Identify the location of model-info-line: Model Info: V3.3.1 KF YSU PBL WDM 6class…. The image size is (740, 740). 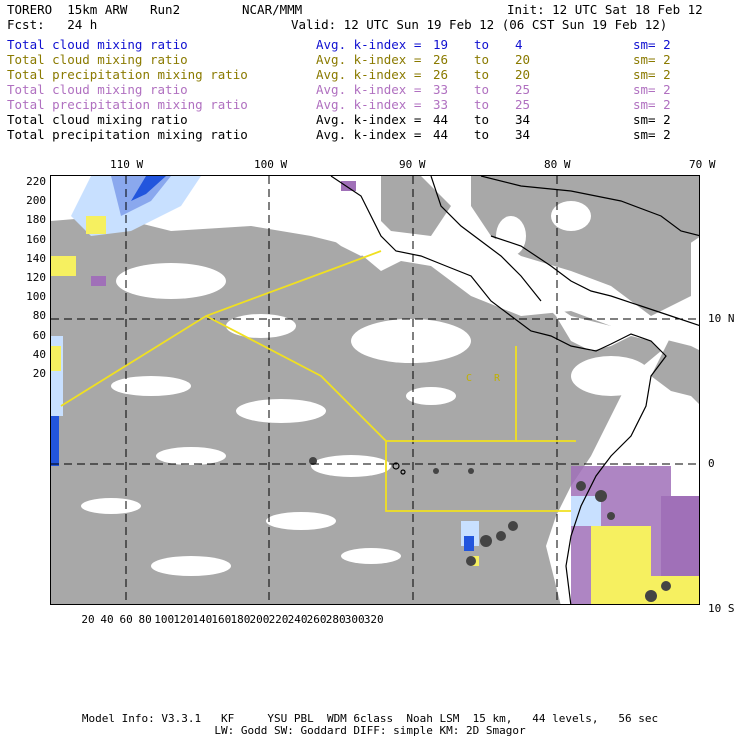
(370, 718).